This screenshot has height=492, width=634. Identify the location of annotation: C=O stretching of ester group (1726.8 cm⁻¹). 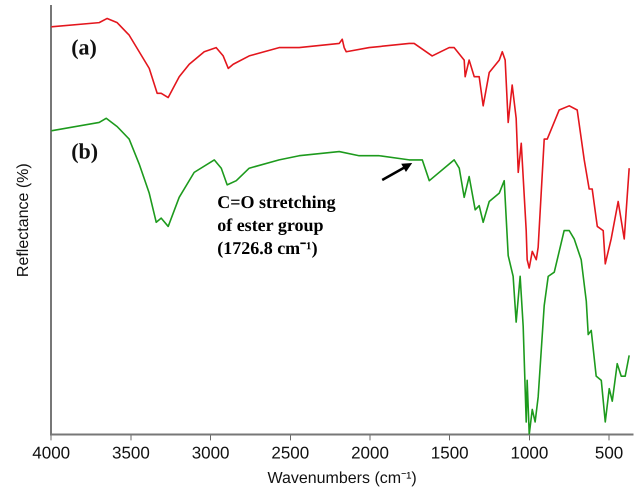
(276, 225).